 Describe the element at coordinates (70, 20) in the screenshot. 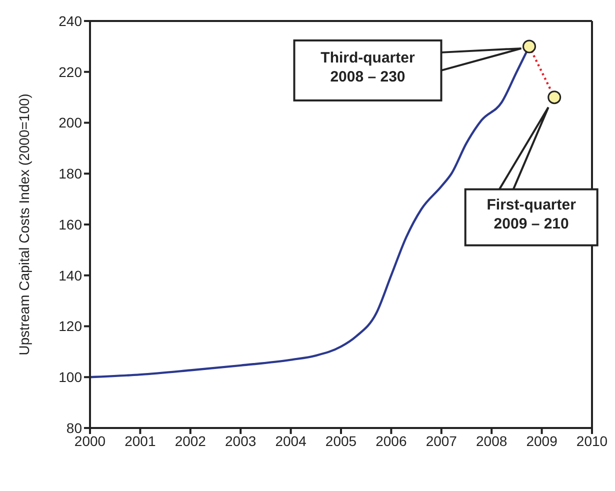

I see `y-tick-label: 240` at that location.